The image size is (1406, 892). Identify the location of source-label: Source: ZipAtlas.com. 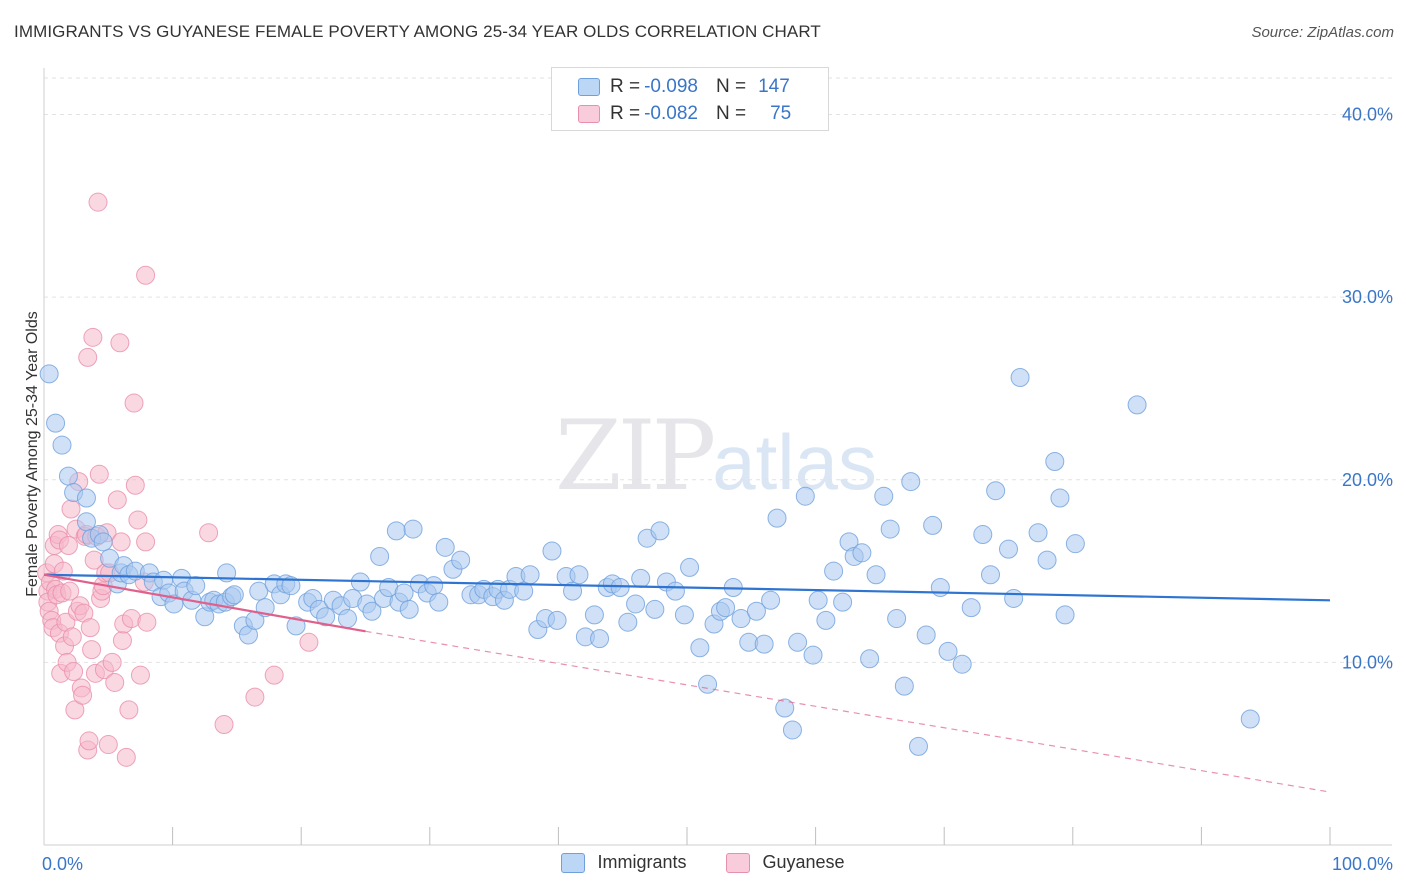
(1322, 32).